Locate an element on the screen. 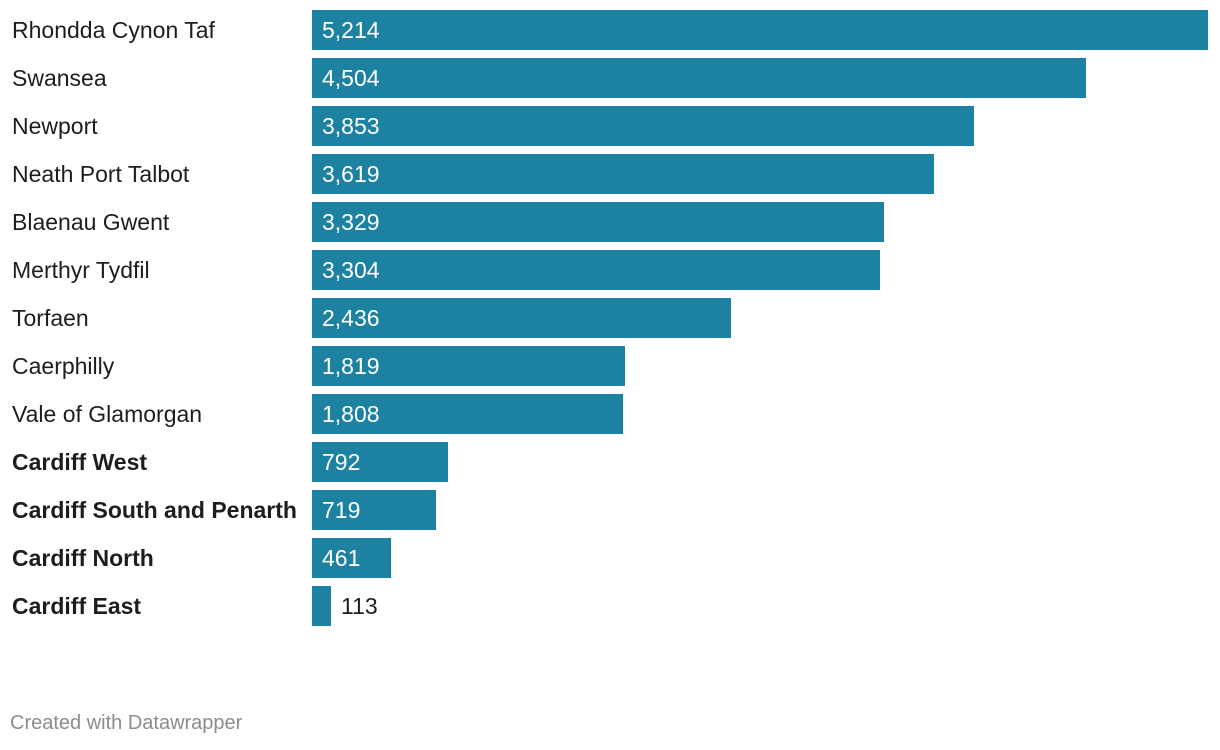 The image size is (1220, 750). bar-vale-of-glamorgan is located at coordinates (467, 414).